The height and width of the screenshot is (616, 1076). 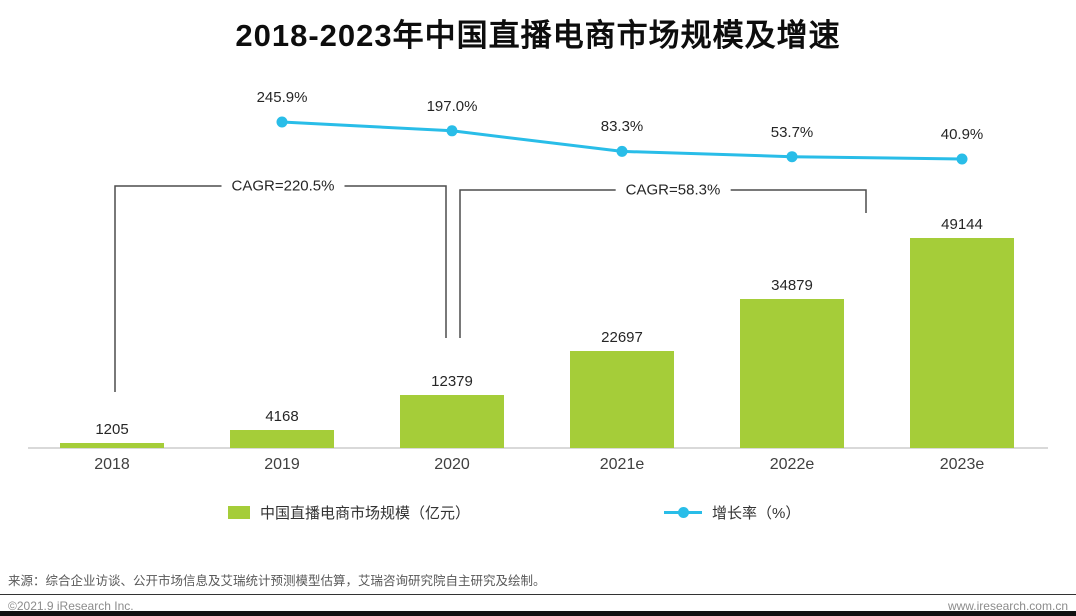 I want to click on cagr-bracket, so click(x=280, y=288).